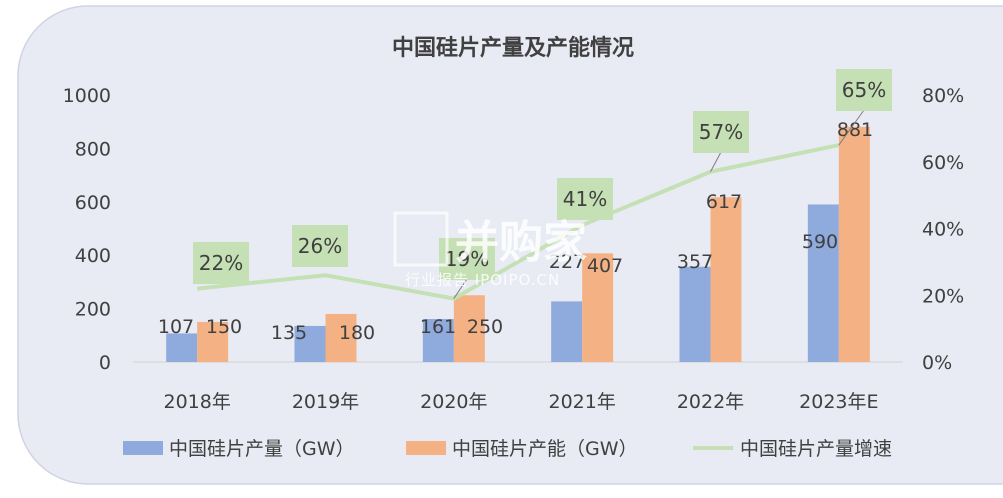 This screenshot has width=1003, height=498. I want to click on chart-title: 中国硅片产量及产能情况, so click(513, 48).